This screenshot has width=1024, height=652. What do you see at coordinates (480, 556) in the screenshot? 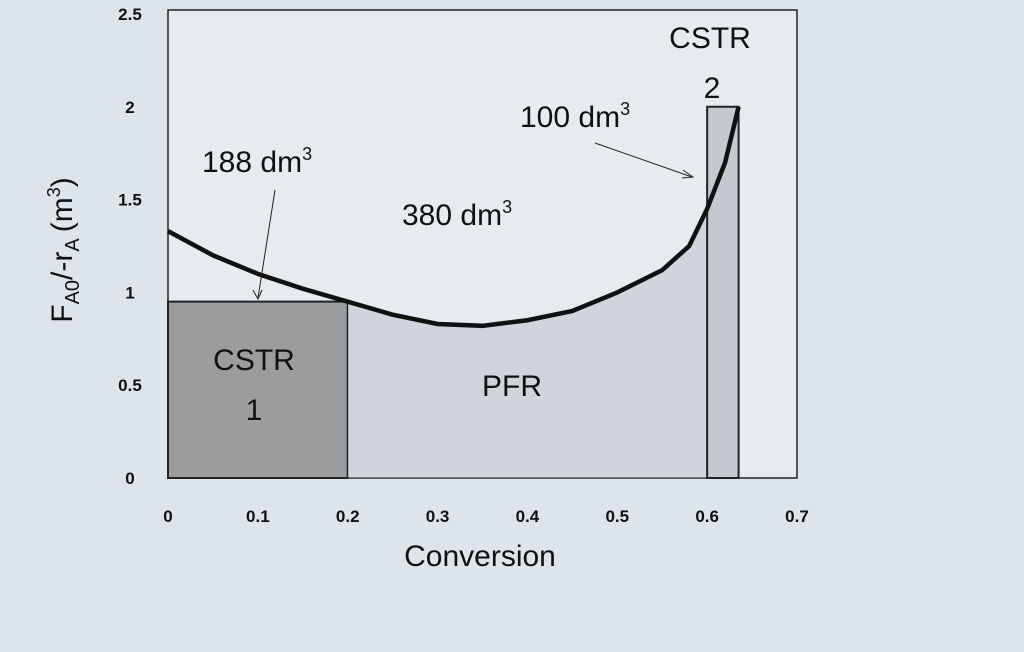
I see `x-axis-label: Conversion` at bounding box center [480, 556].